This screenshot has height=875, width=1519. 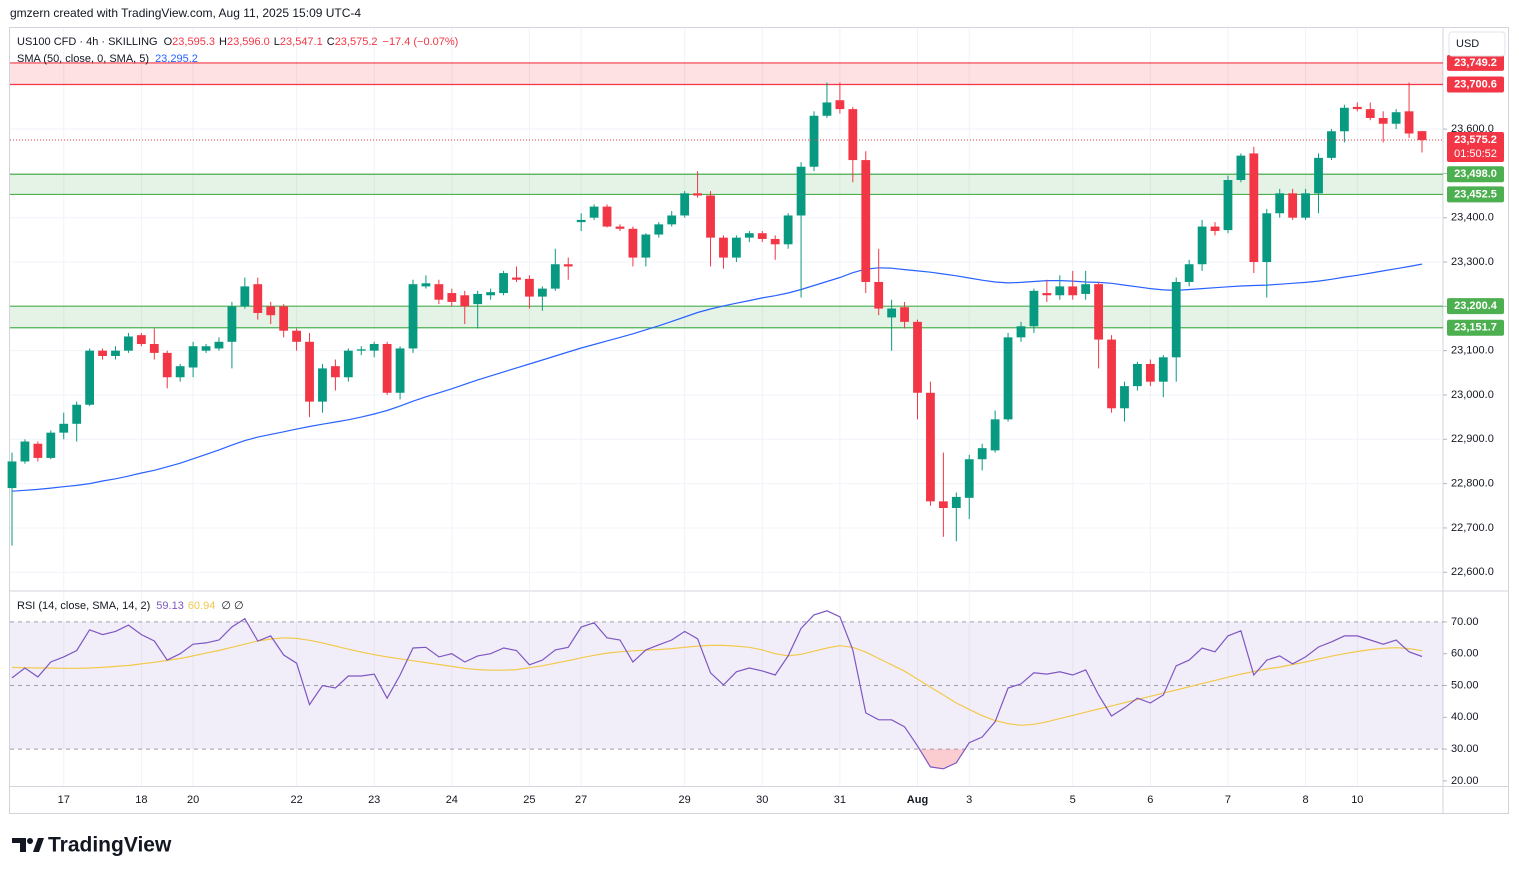 I want to click on last-price-box, so click(x=1475, y=147).